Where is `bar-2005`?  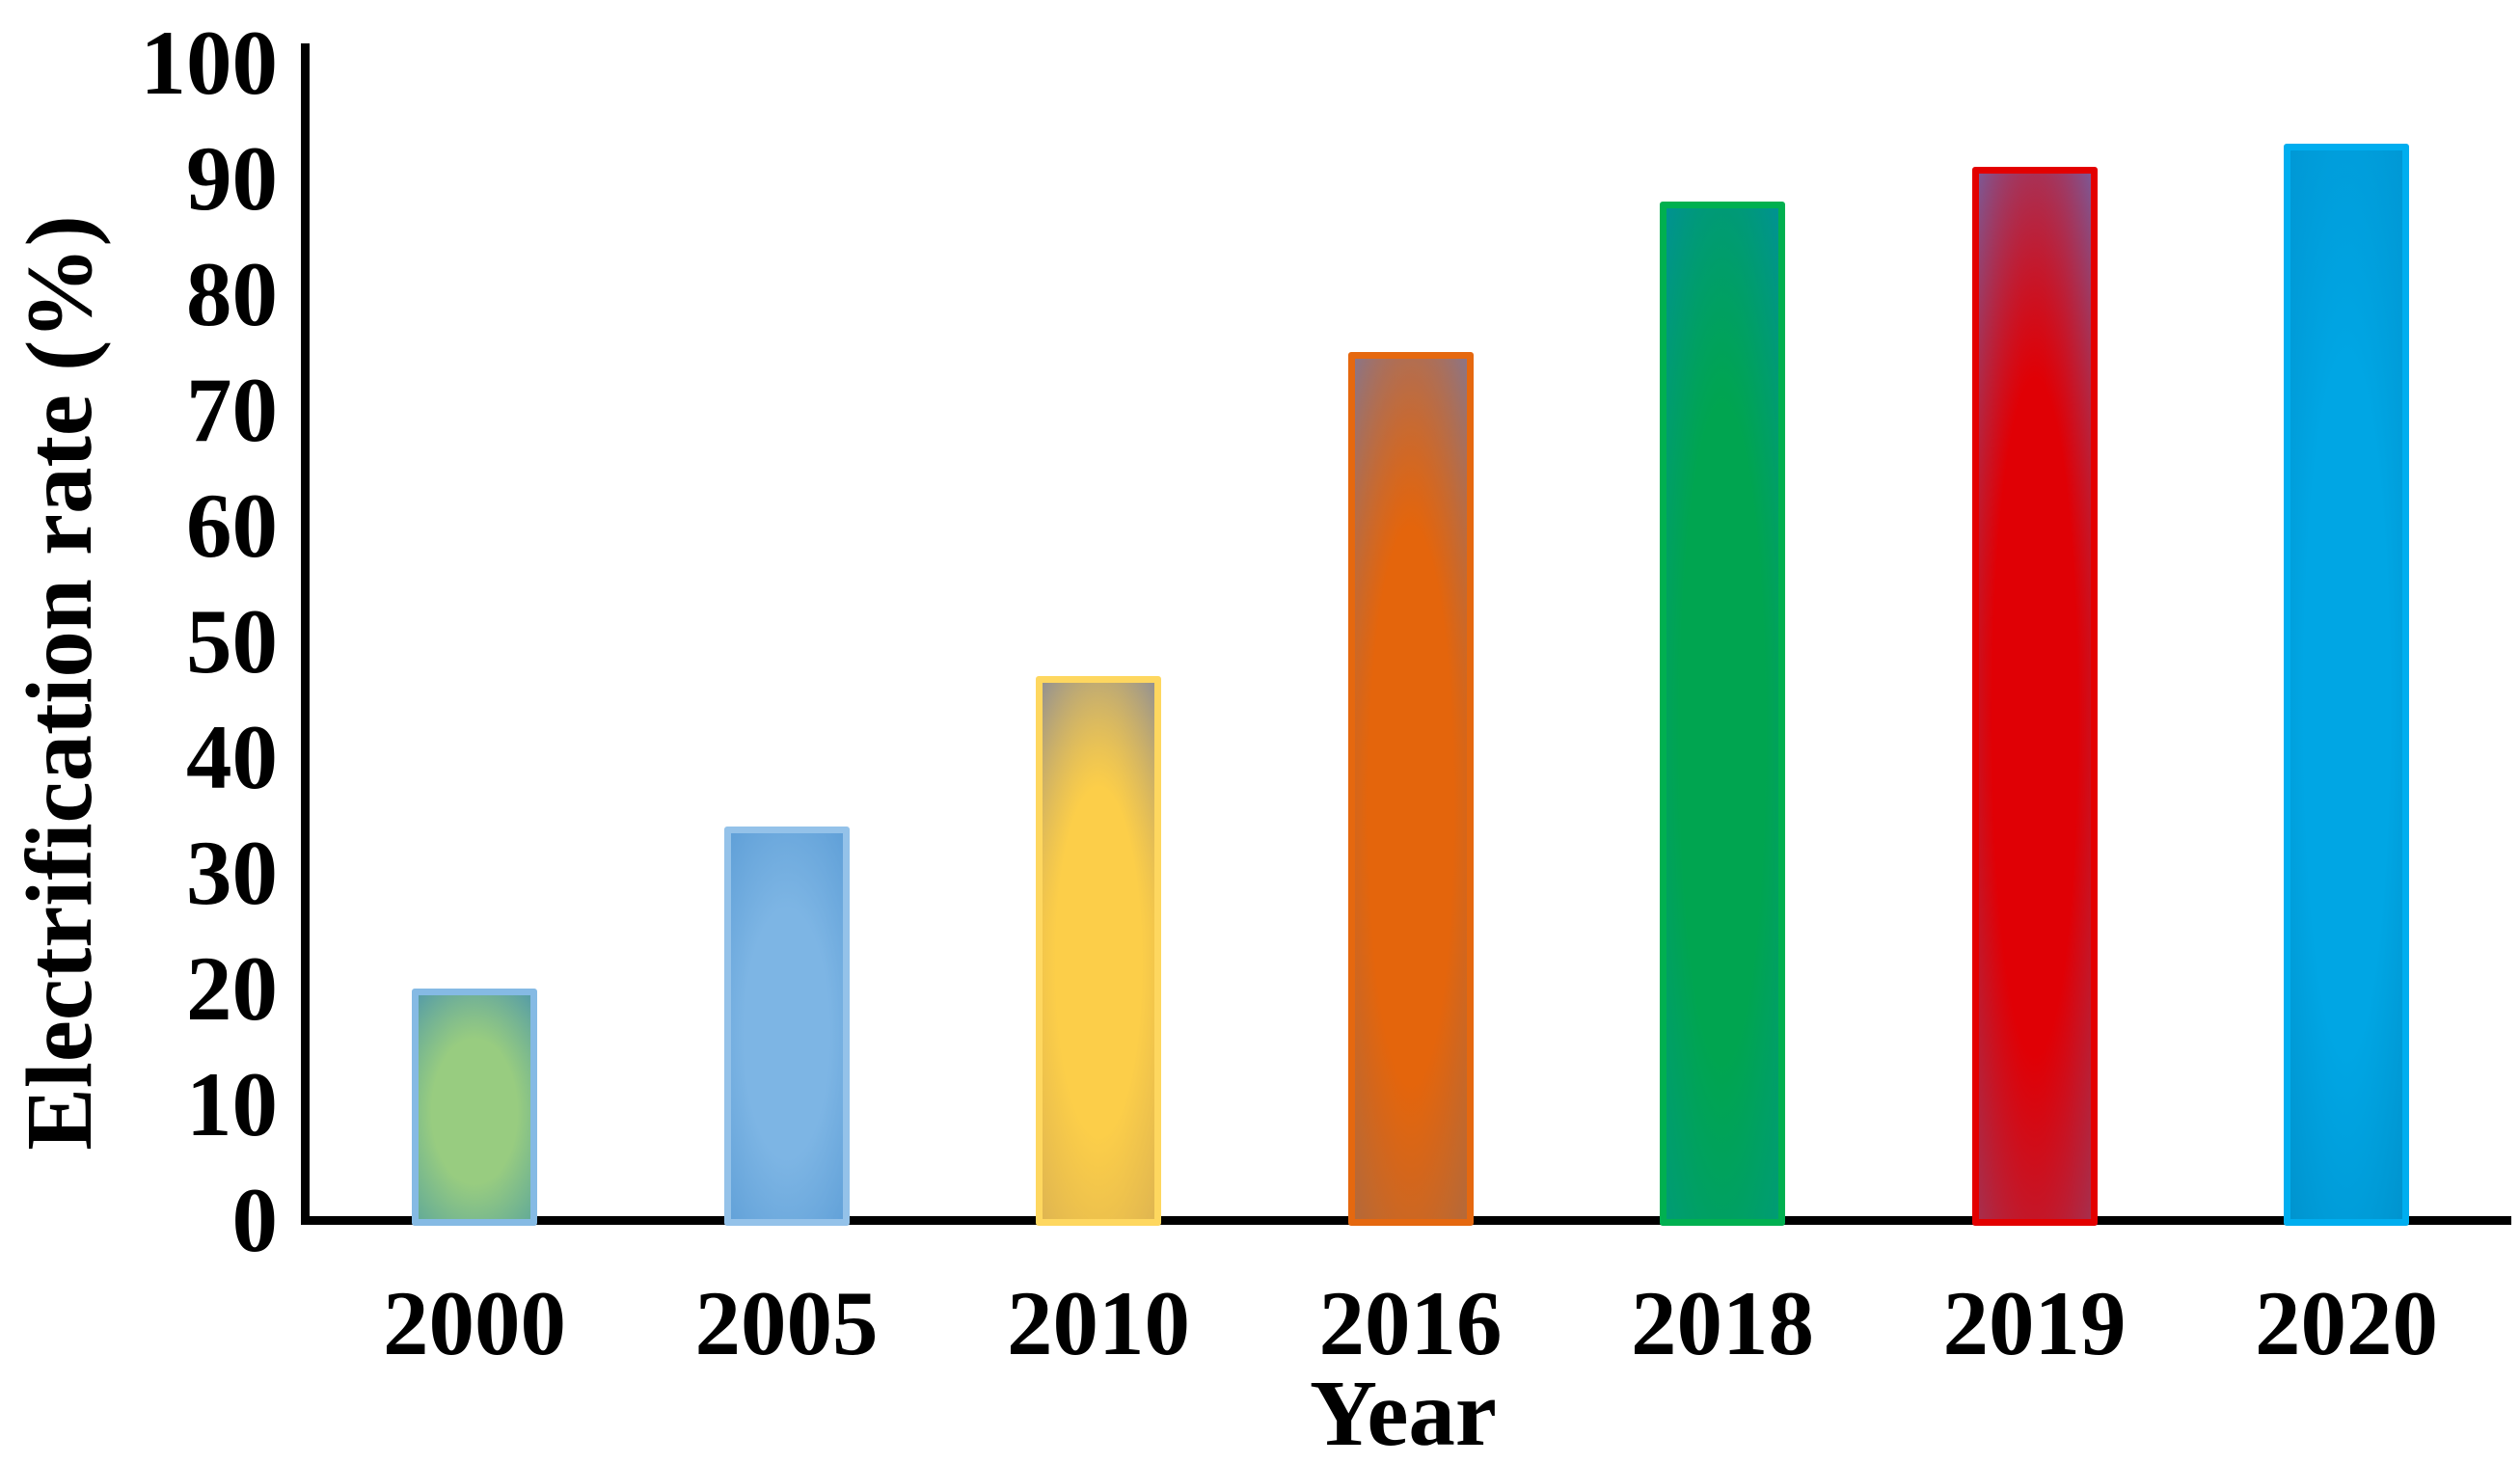
bar-2005 is located at coordinates (787, 1026).